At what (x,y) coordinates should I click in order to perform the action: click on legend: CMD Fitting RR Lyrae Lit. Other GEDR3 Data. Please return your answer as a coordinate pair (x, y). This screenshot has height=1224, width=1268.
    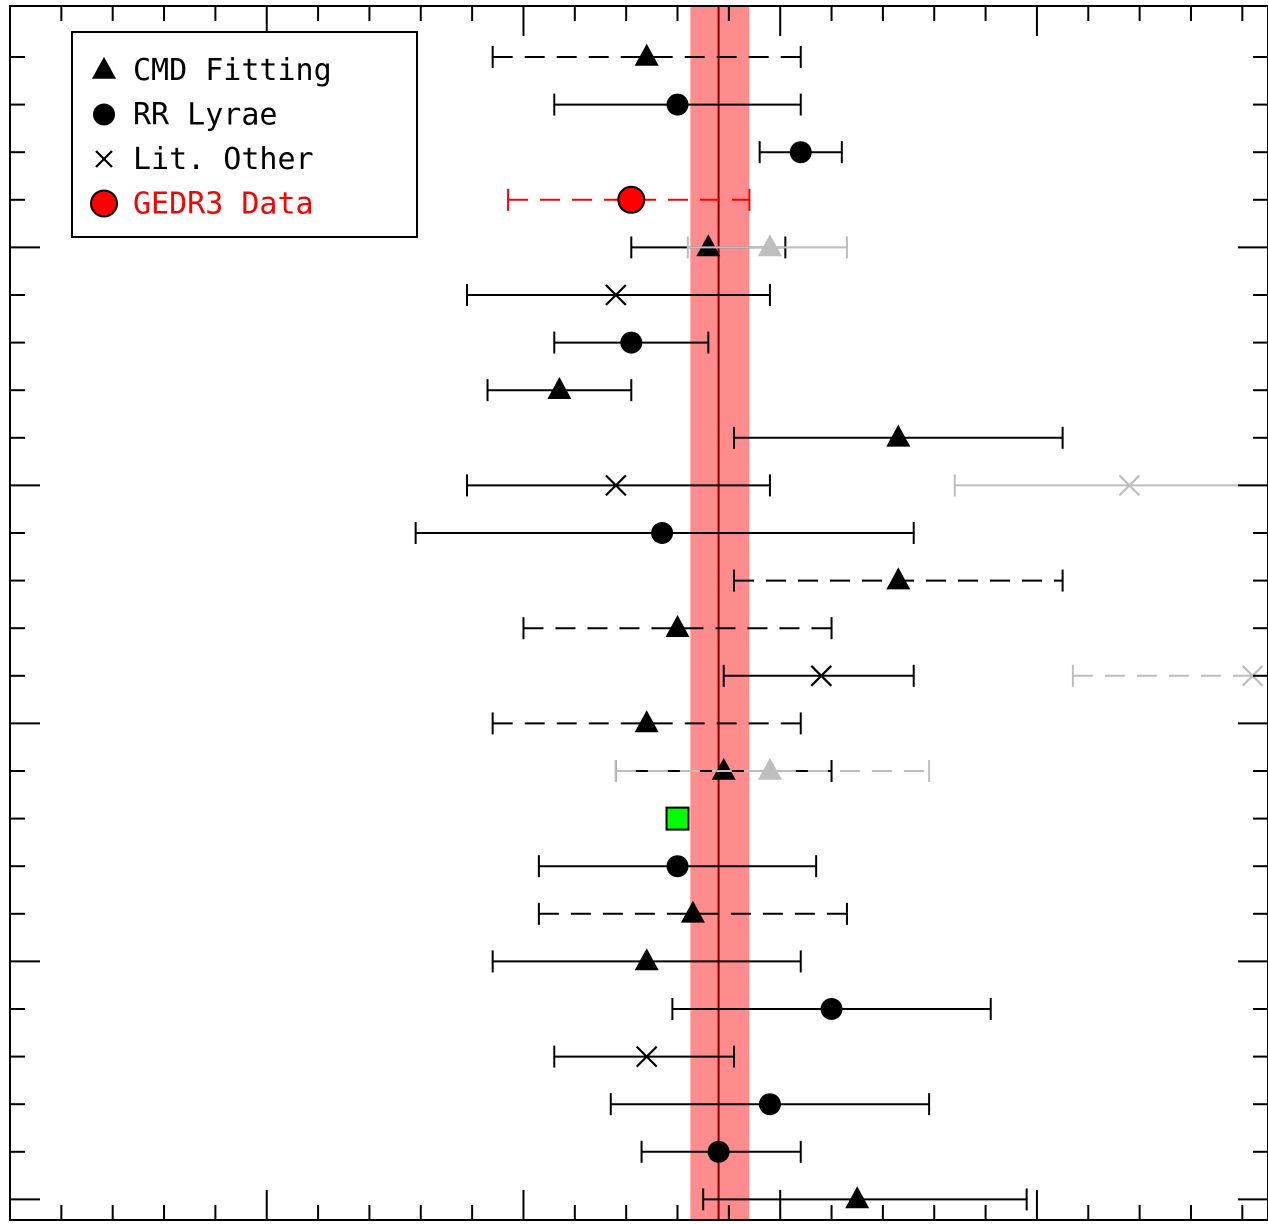
    Looking at the image, I should click on (244, 134).